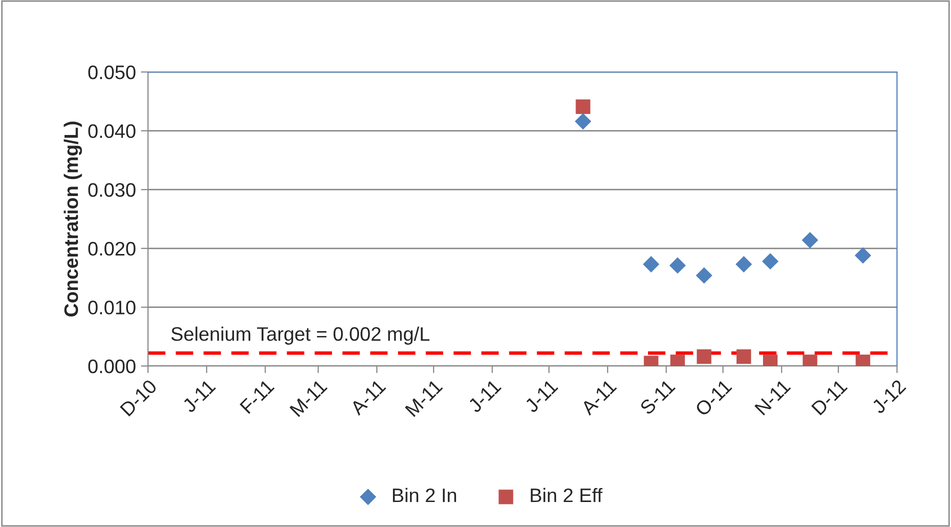 The height and width of the screenshot is (527, 951). What do you see at coordinates (112, 131) in the screenshot?
I see `y-tick-label: 0.040` at bounding box center [112, 131].